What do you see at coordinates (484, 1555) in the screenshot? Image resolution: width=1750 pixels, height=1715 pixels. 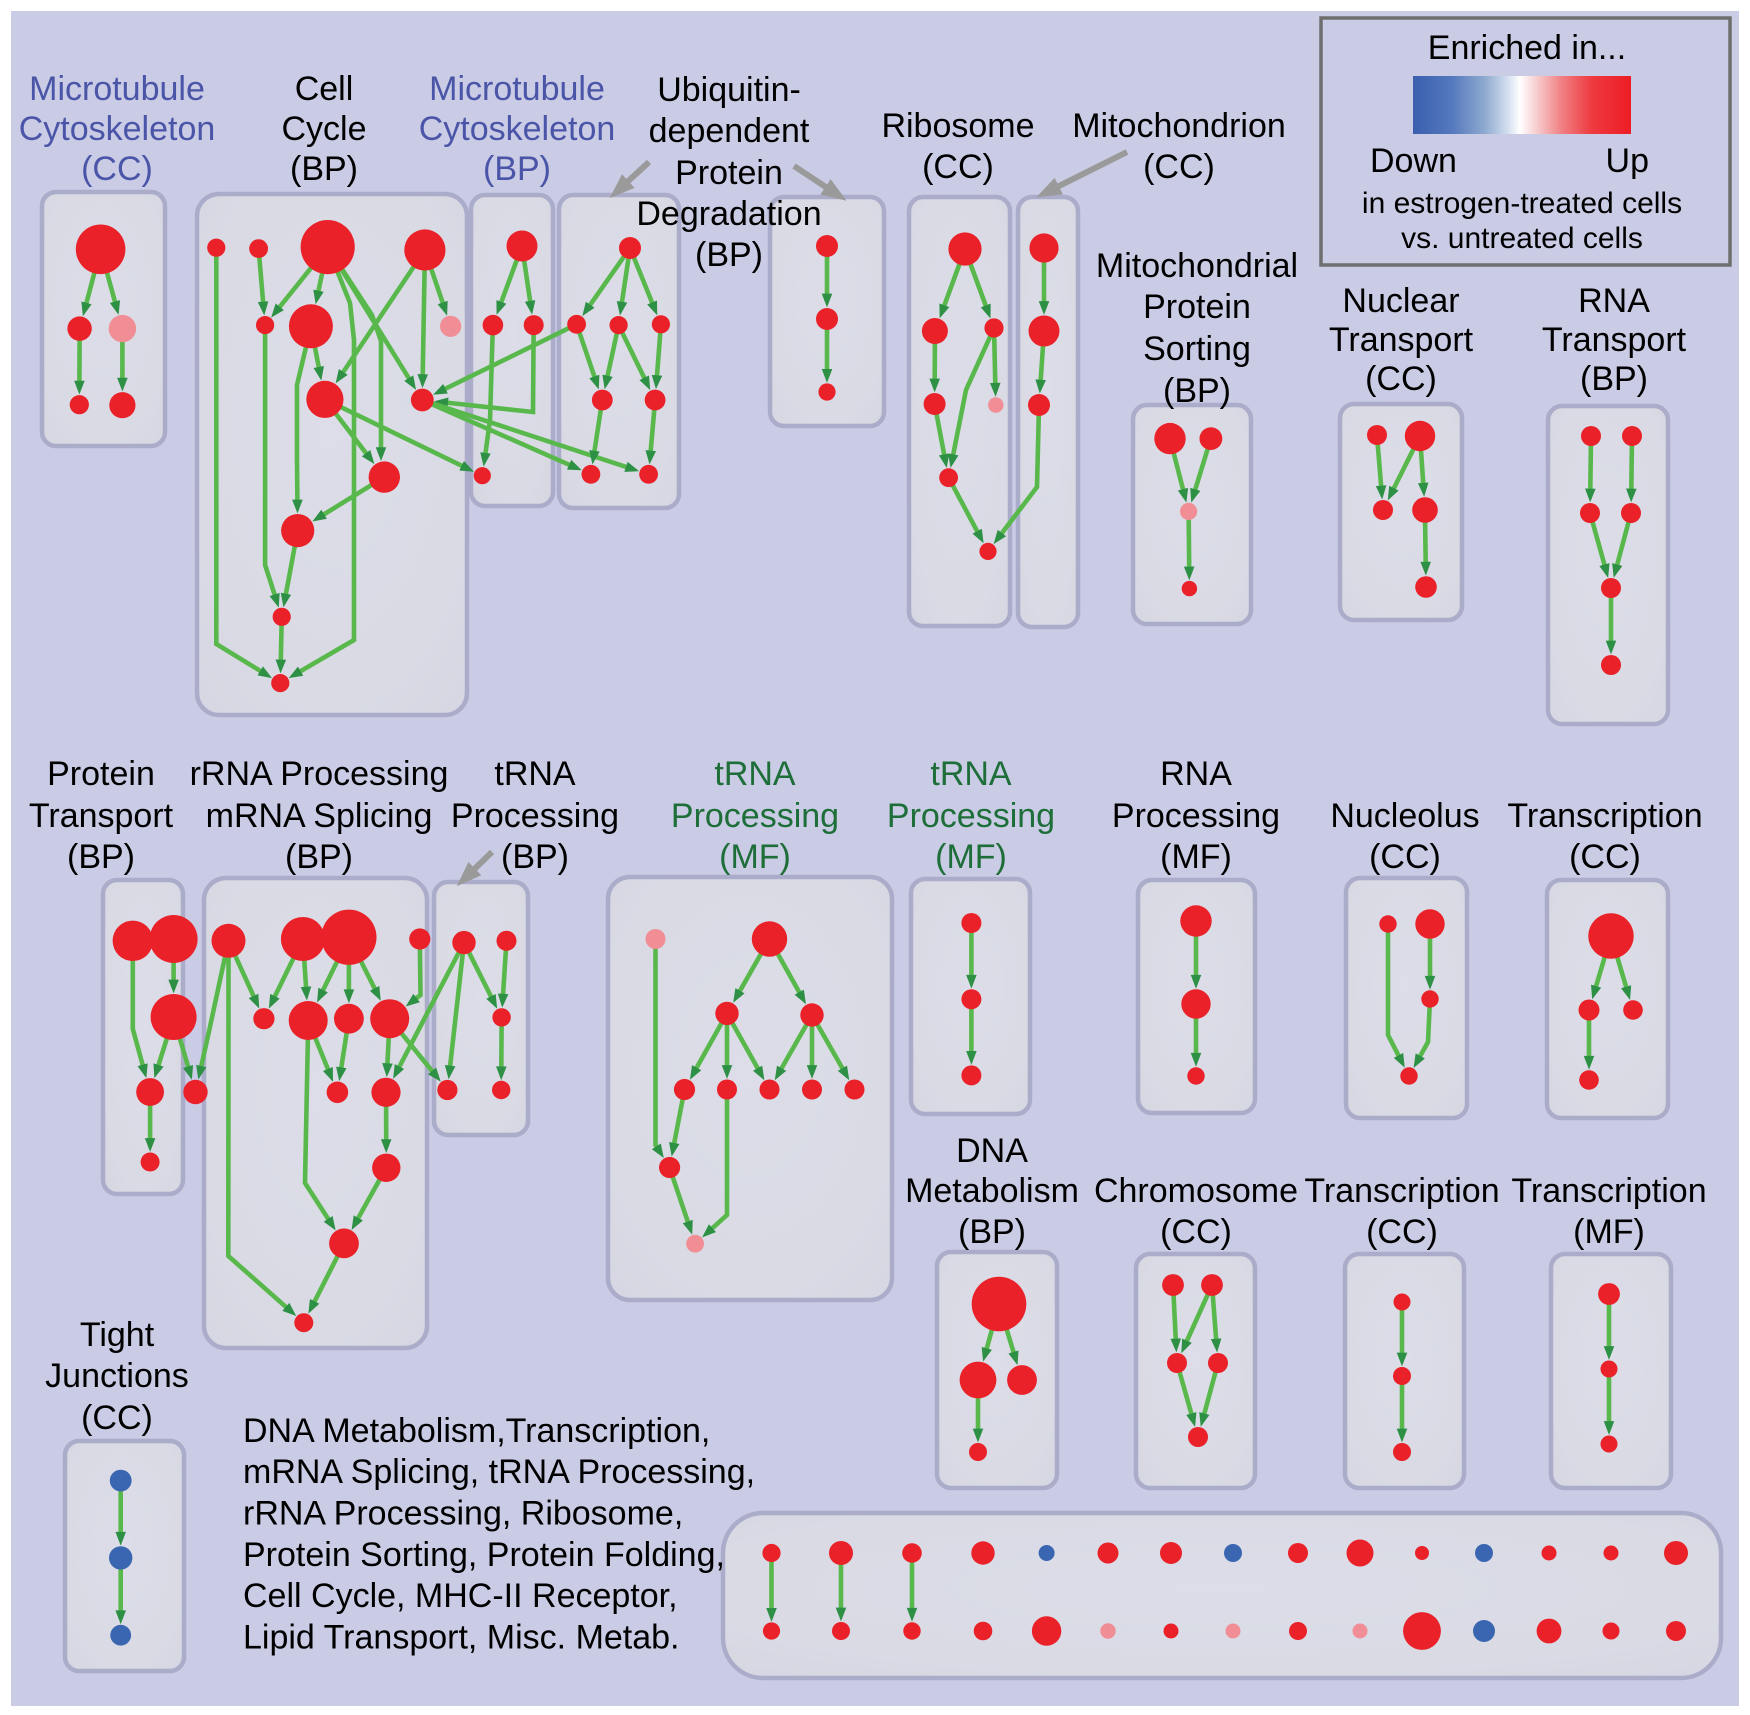 I see `svg-text:Protein Sorting, Protein Foldi: Protein Sorting, Protein Folding,` at bounding box center [484, 1555].